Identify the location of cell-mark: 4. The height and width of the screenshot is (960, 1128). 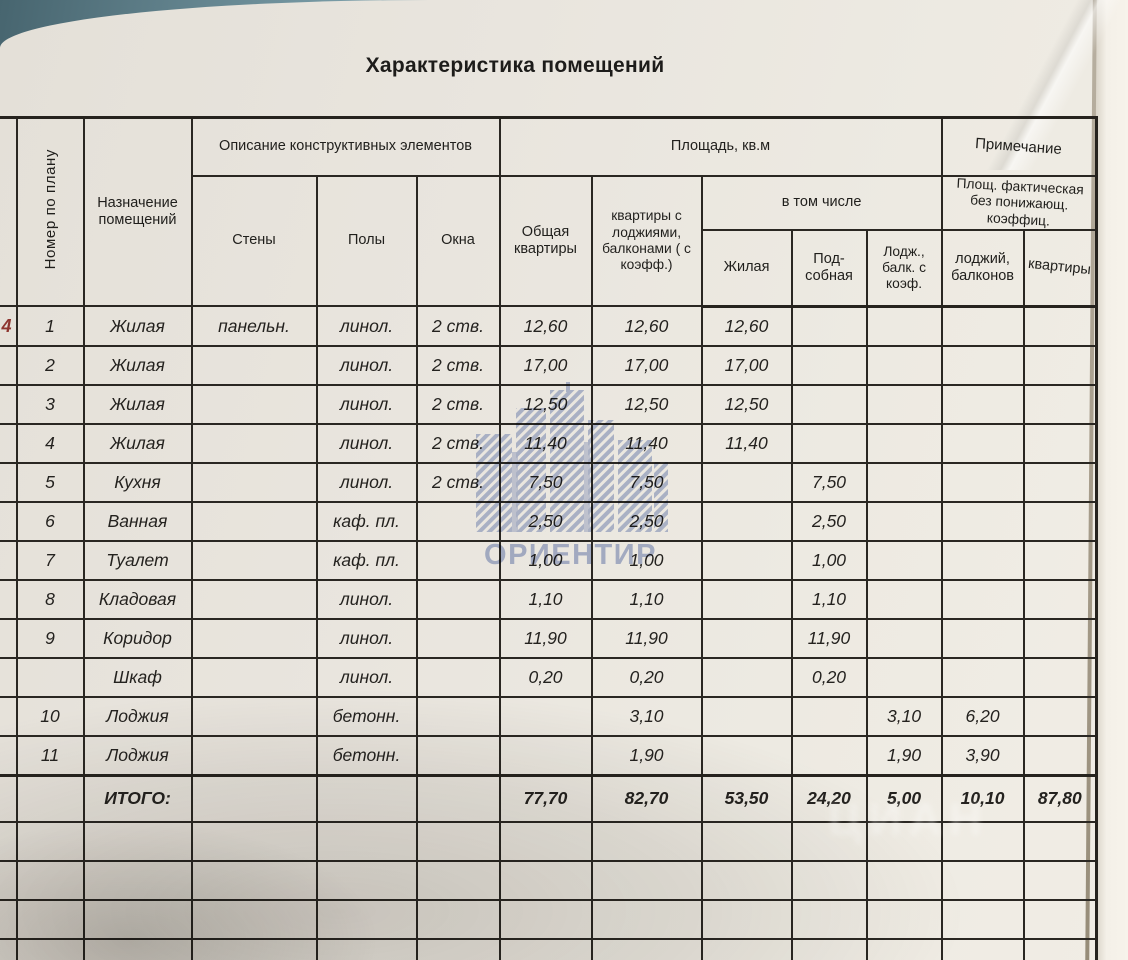
(9, 326).